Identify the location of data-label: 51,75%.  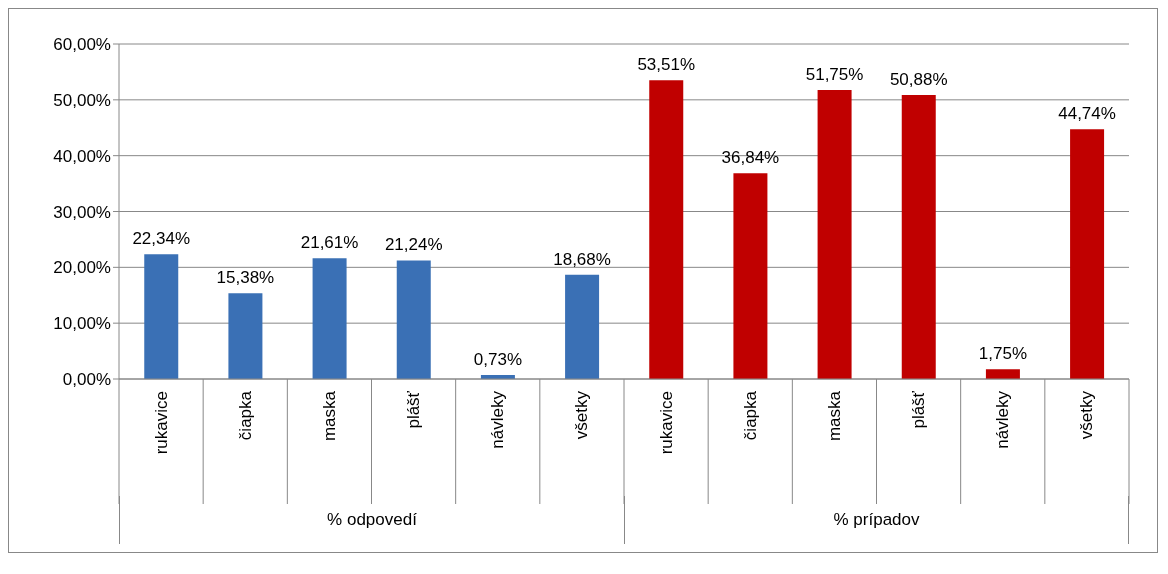
(834, 75).